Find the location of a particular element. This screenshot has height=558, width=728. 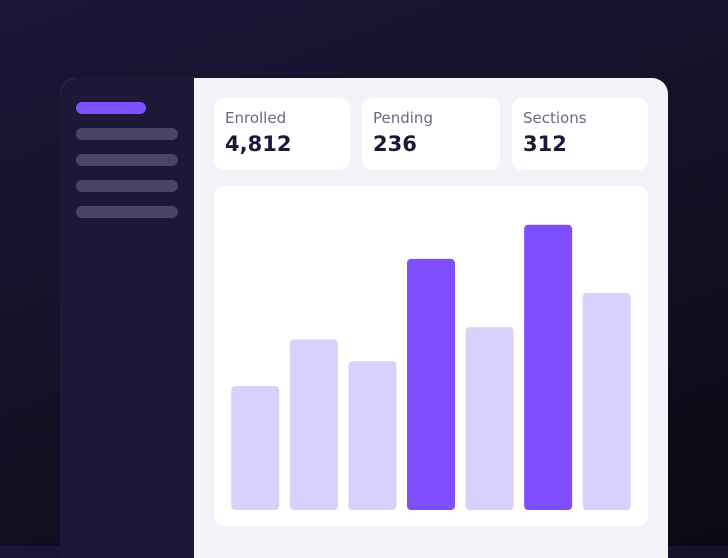

stat-value: 4,812 is located at coordinates (258, 144).